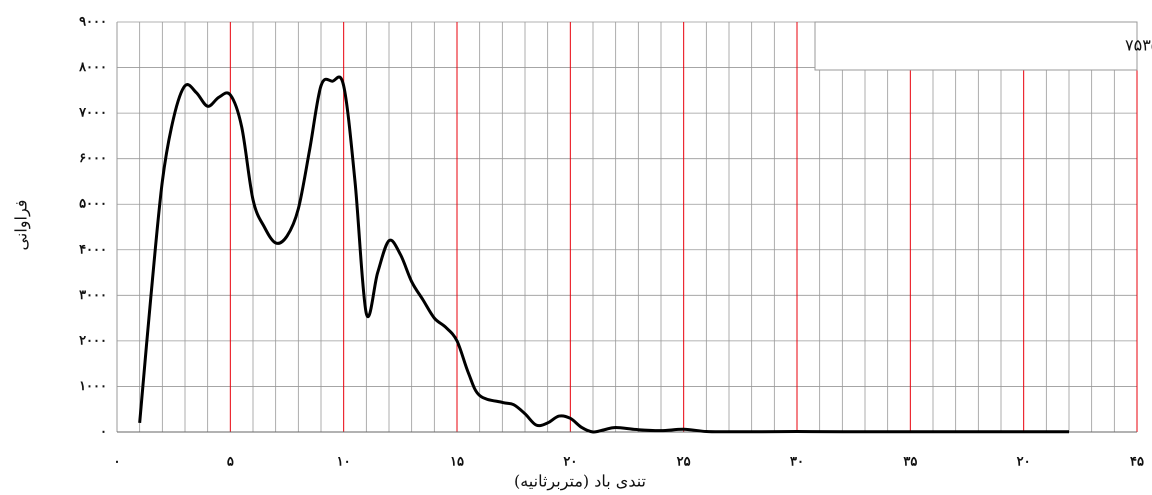  What do you see at coordinates (457, 462) in the screenshot?
I see `x-tick-label: ۱۵` at bounding box center [457, 462].